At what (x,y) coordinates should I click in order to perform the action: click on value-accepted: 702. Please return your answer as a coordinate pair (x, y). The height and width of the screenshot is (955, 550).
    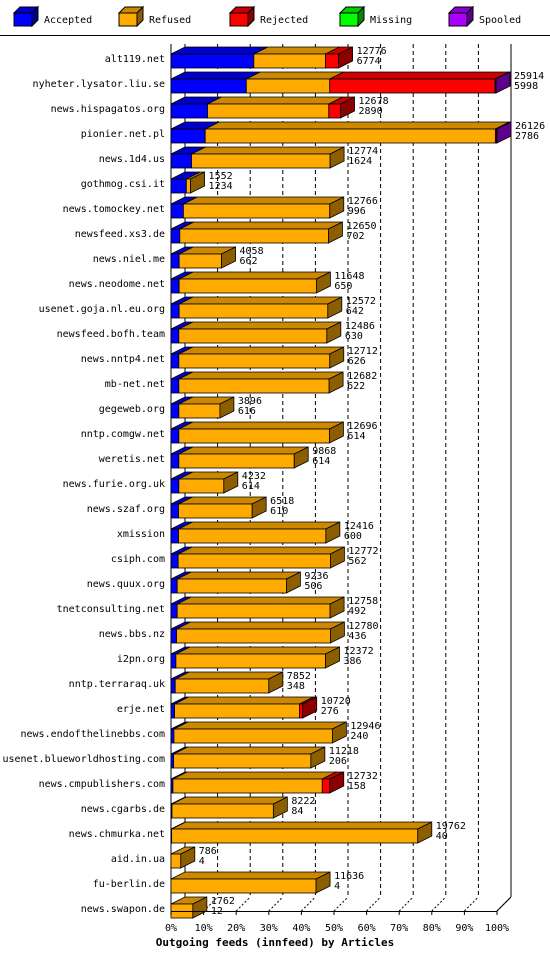
    Looking at the image, I should click on (355, 236).